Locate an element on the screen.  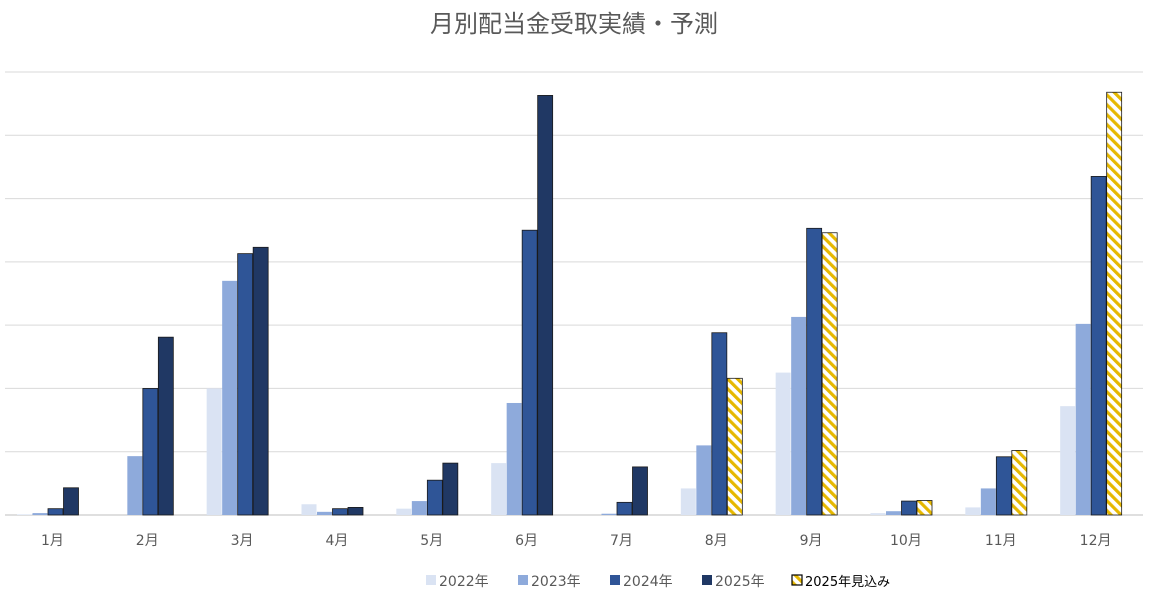
x-tick-label: 11月 is located at coordinates (1001, 541).